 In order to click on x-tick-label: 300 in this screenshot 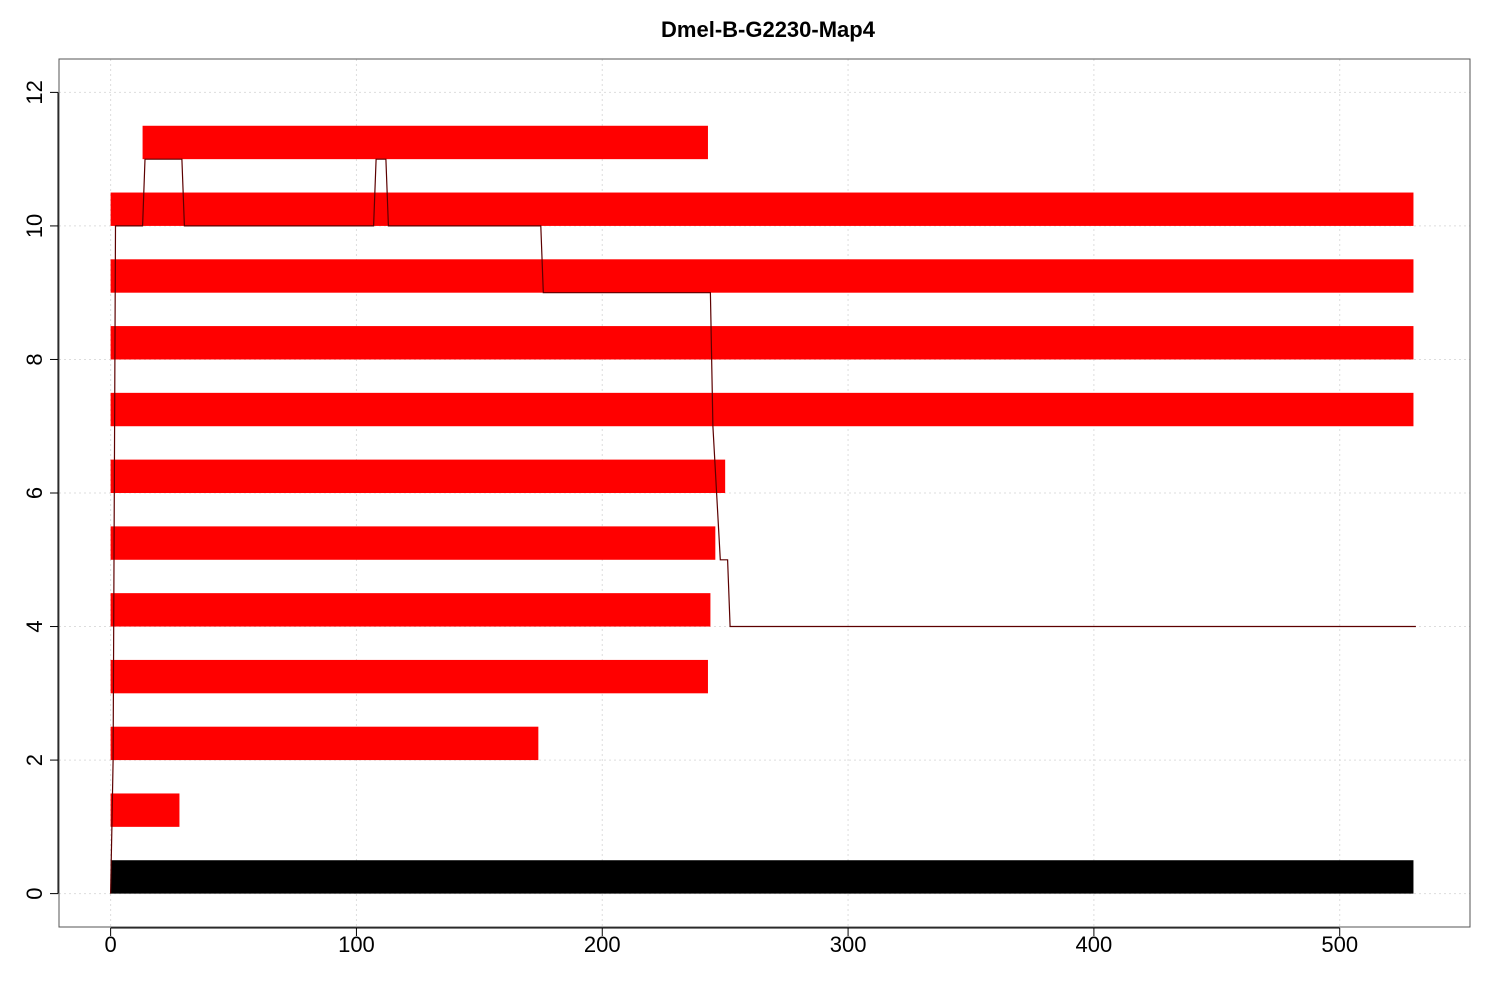, I will do `click(848, 944)`.